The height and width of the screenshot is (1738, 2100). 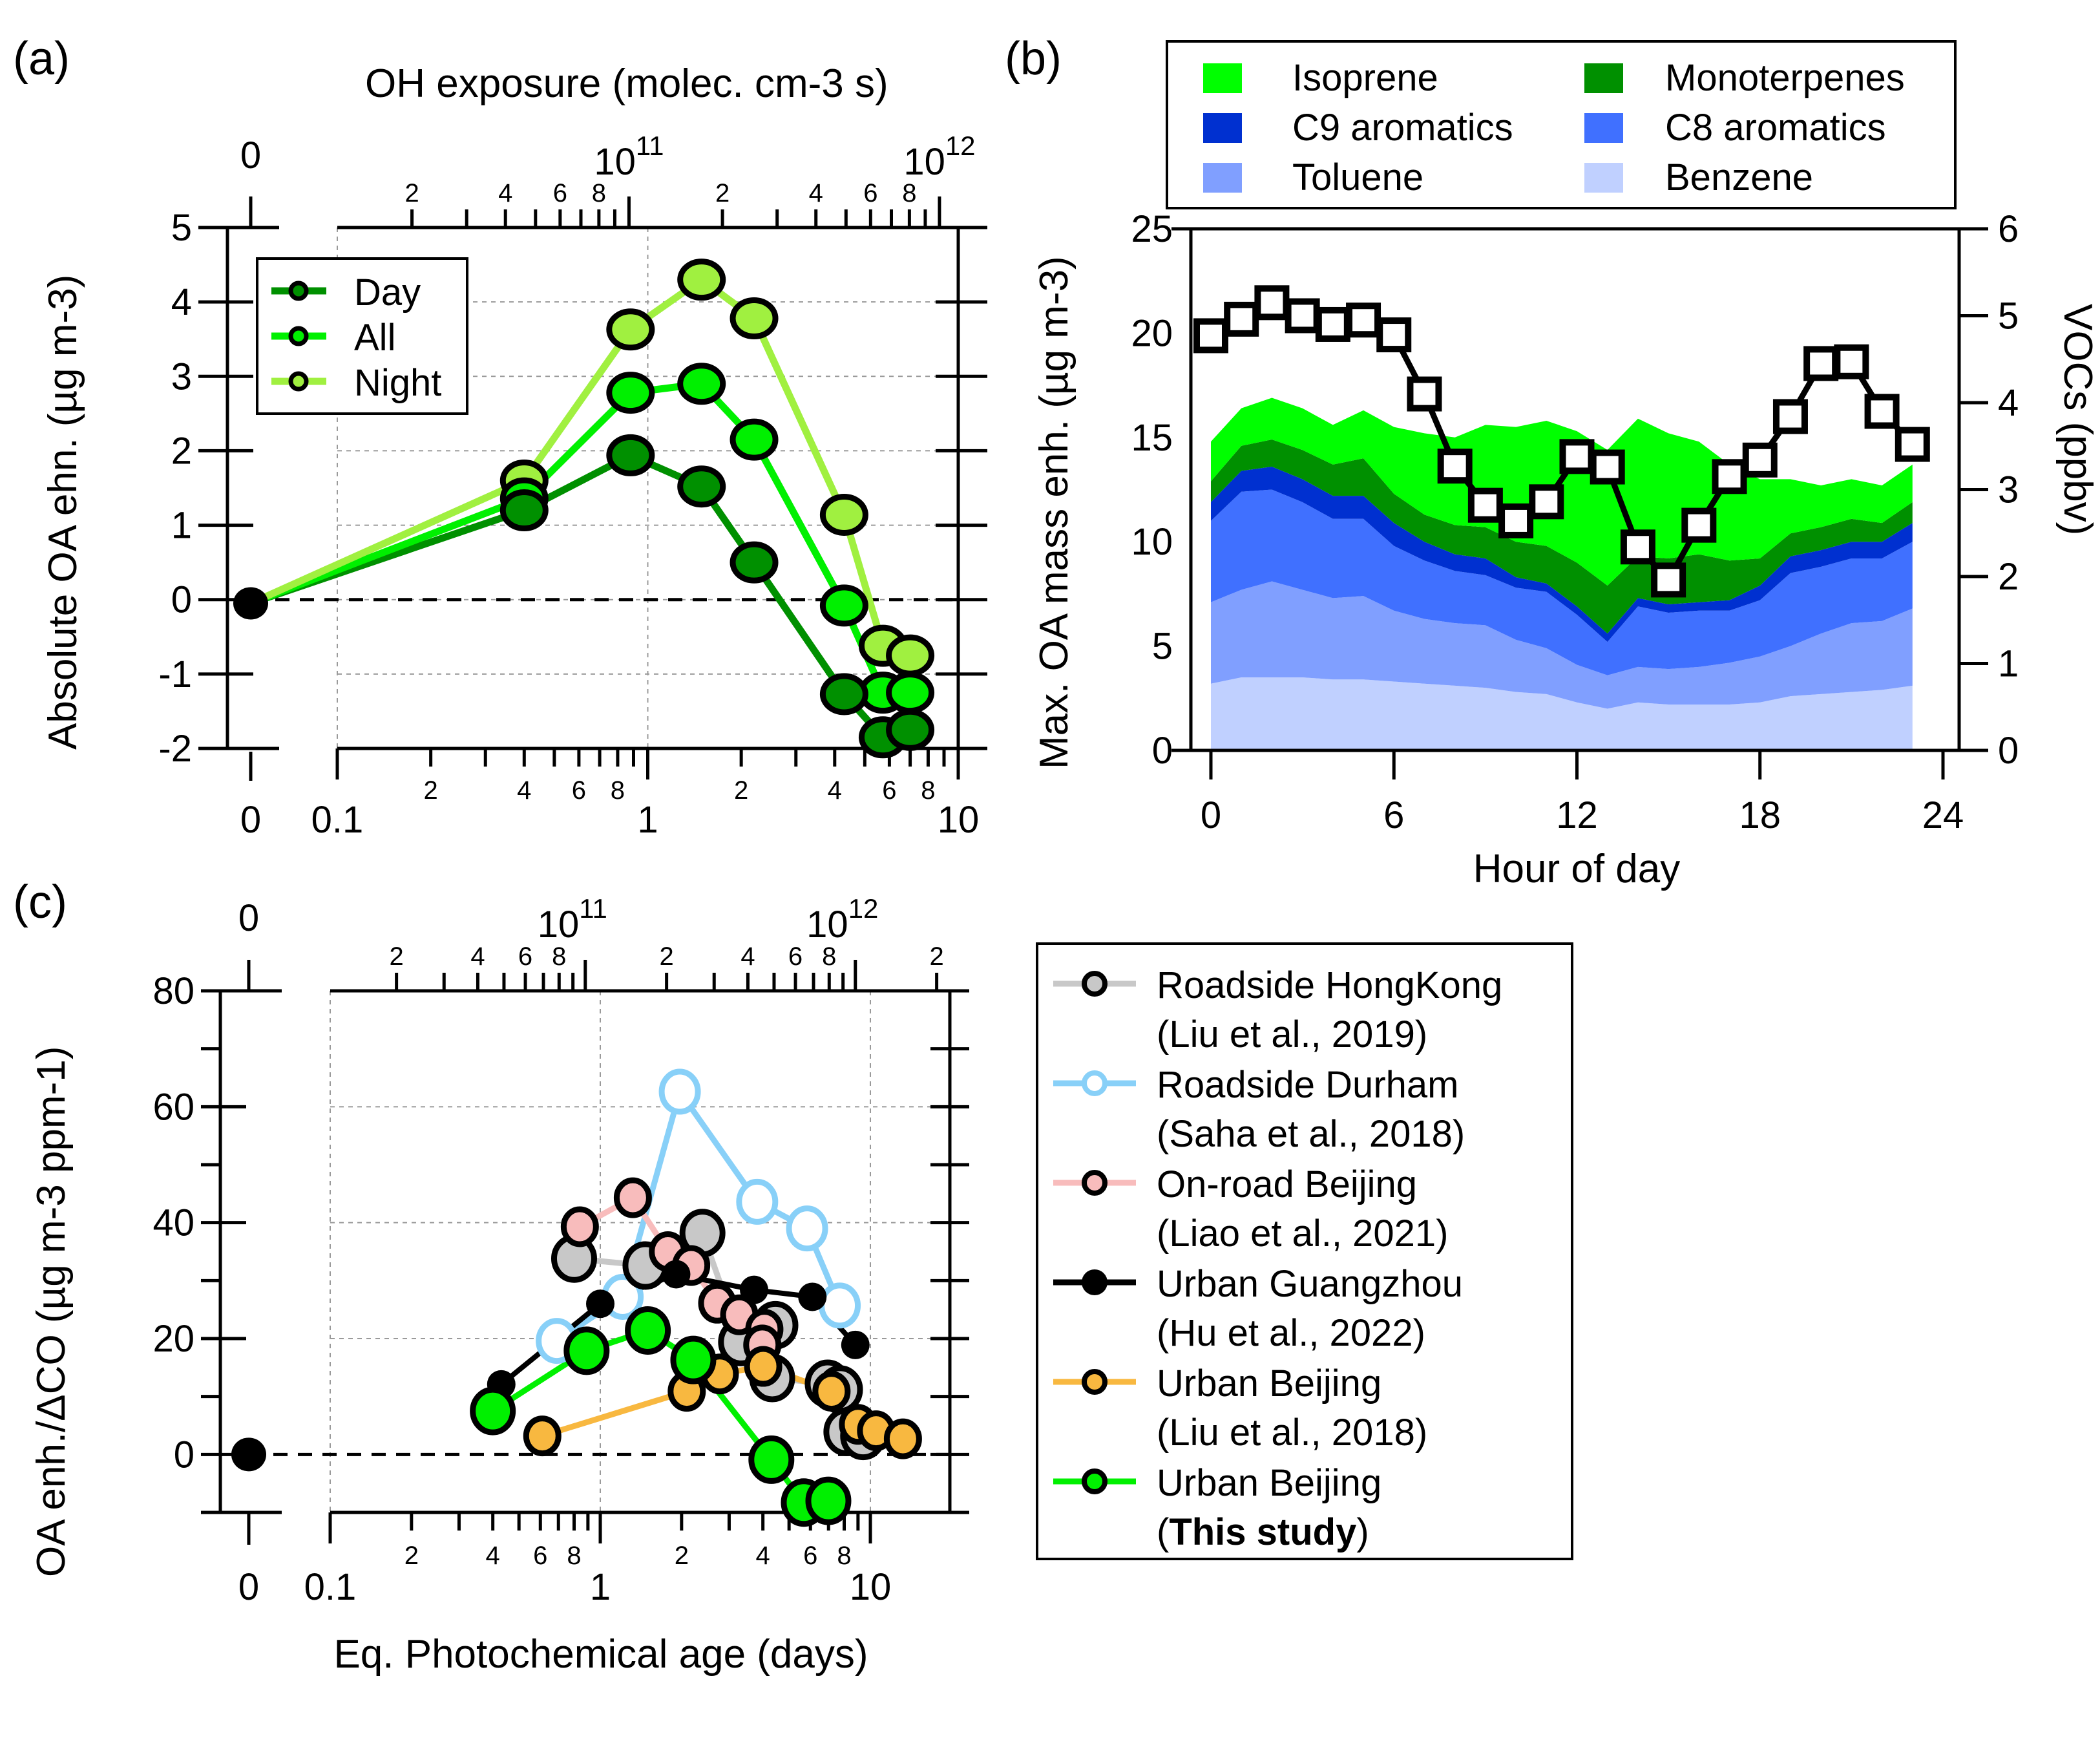 What do you see at coordinates (173, 991) in the screenshot?
I see `y-tick-label: 80` at bounding box center [173, 991].